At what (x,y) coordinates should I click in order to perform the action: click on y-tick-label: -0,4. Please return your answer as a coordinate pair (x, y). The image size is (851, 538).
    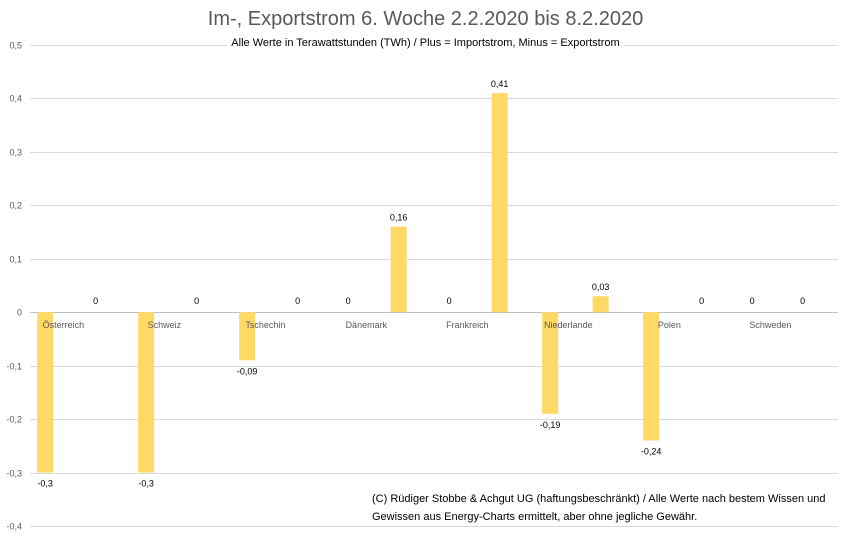
    Looking at the image, I should click on (14, 527).